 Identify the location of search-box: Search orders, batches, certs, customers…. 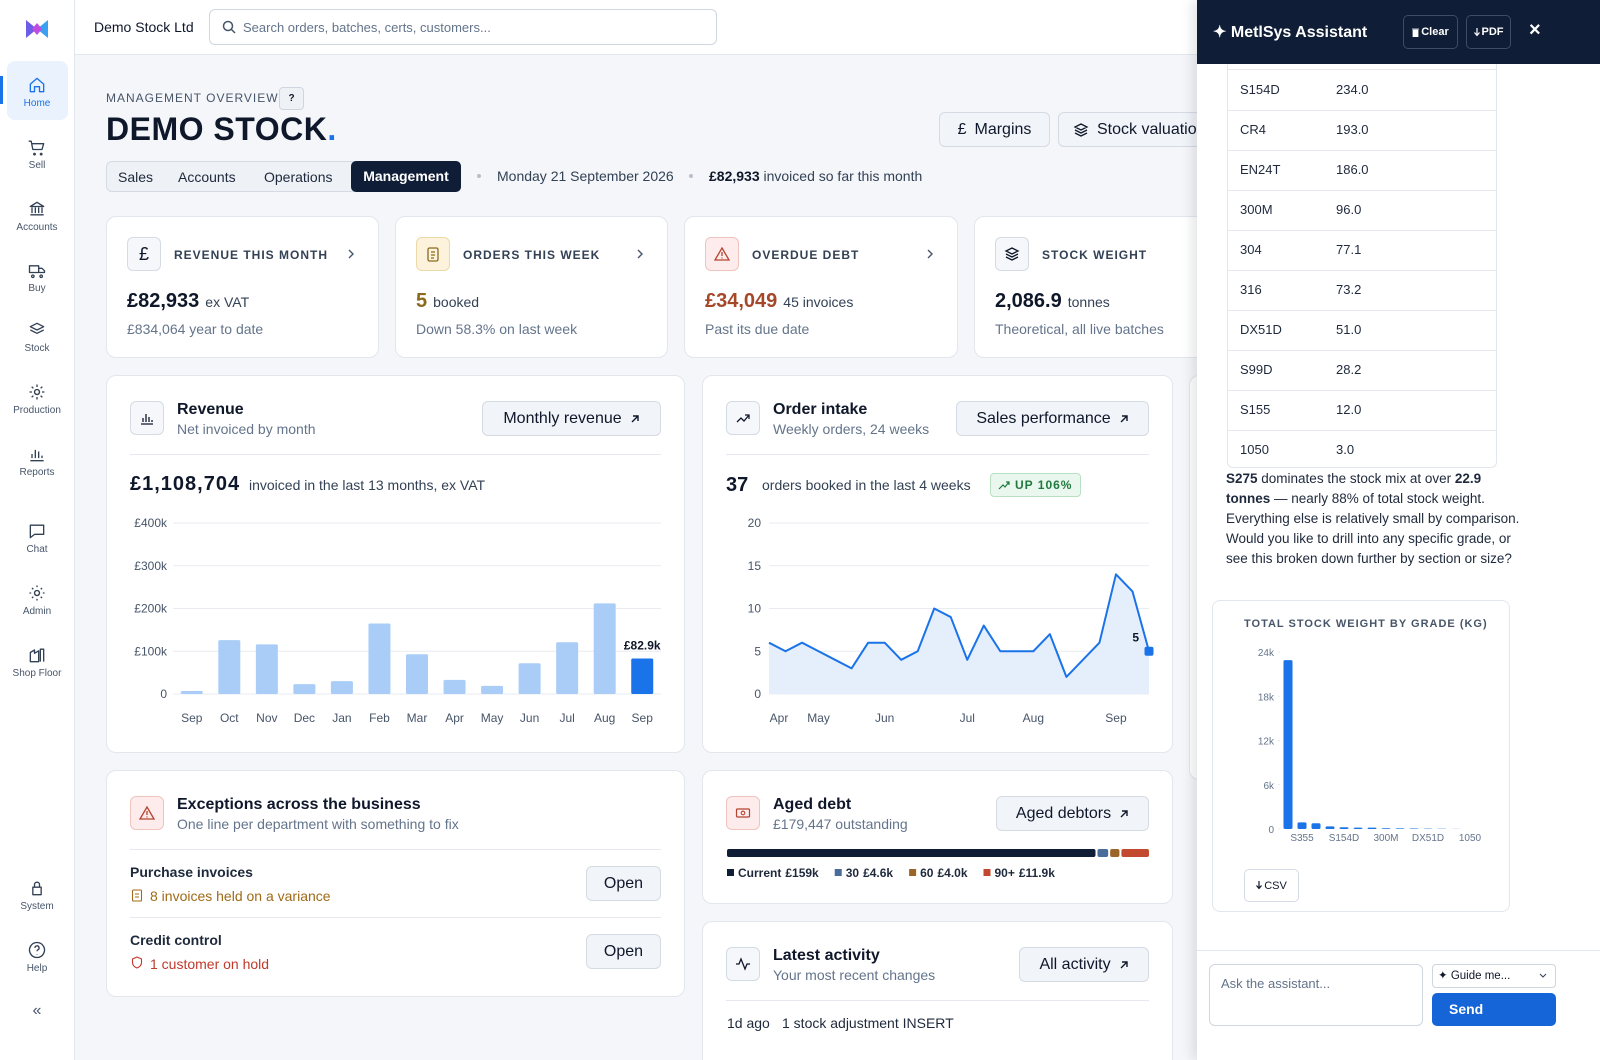
(463, 27).